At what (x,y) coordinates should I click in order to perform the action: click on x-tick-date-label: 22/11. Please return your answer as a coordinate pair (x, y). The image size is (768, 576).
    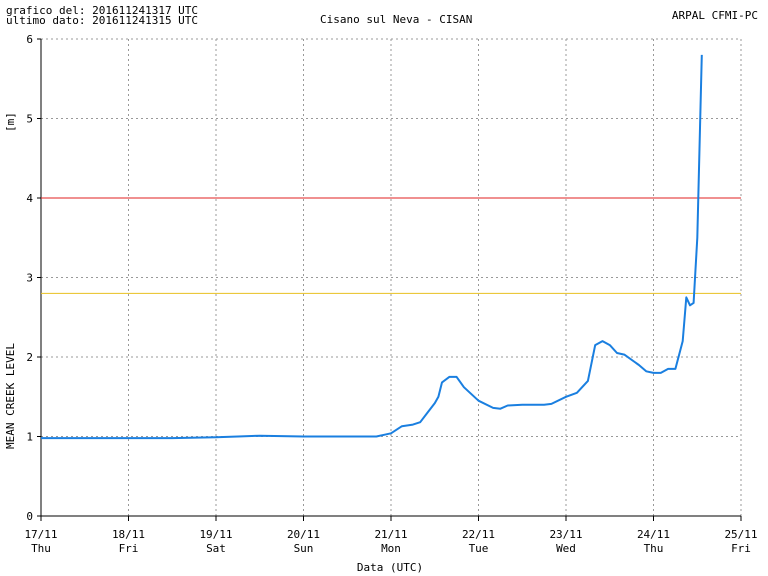
    Looking at the image, I should click on (478, 534).